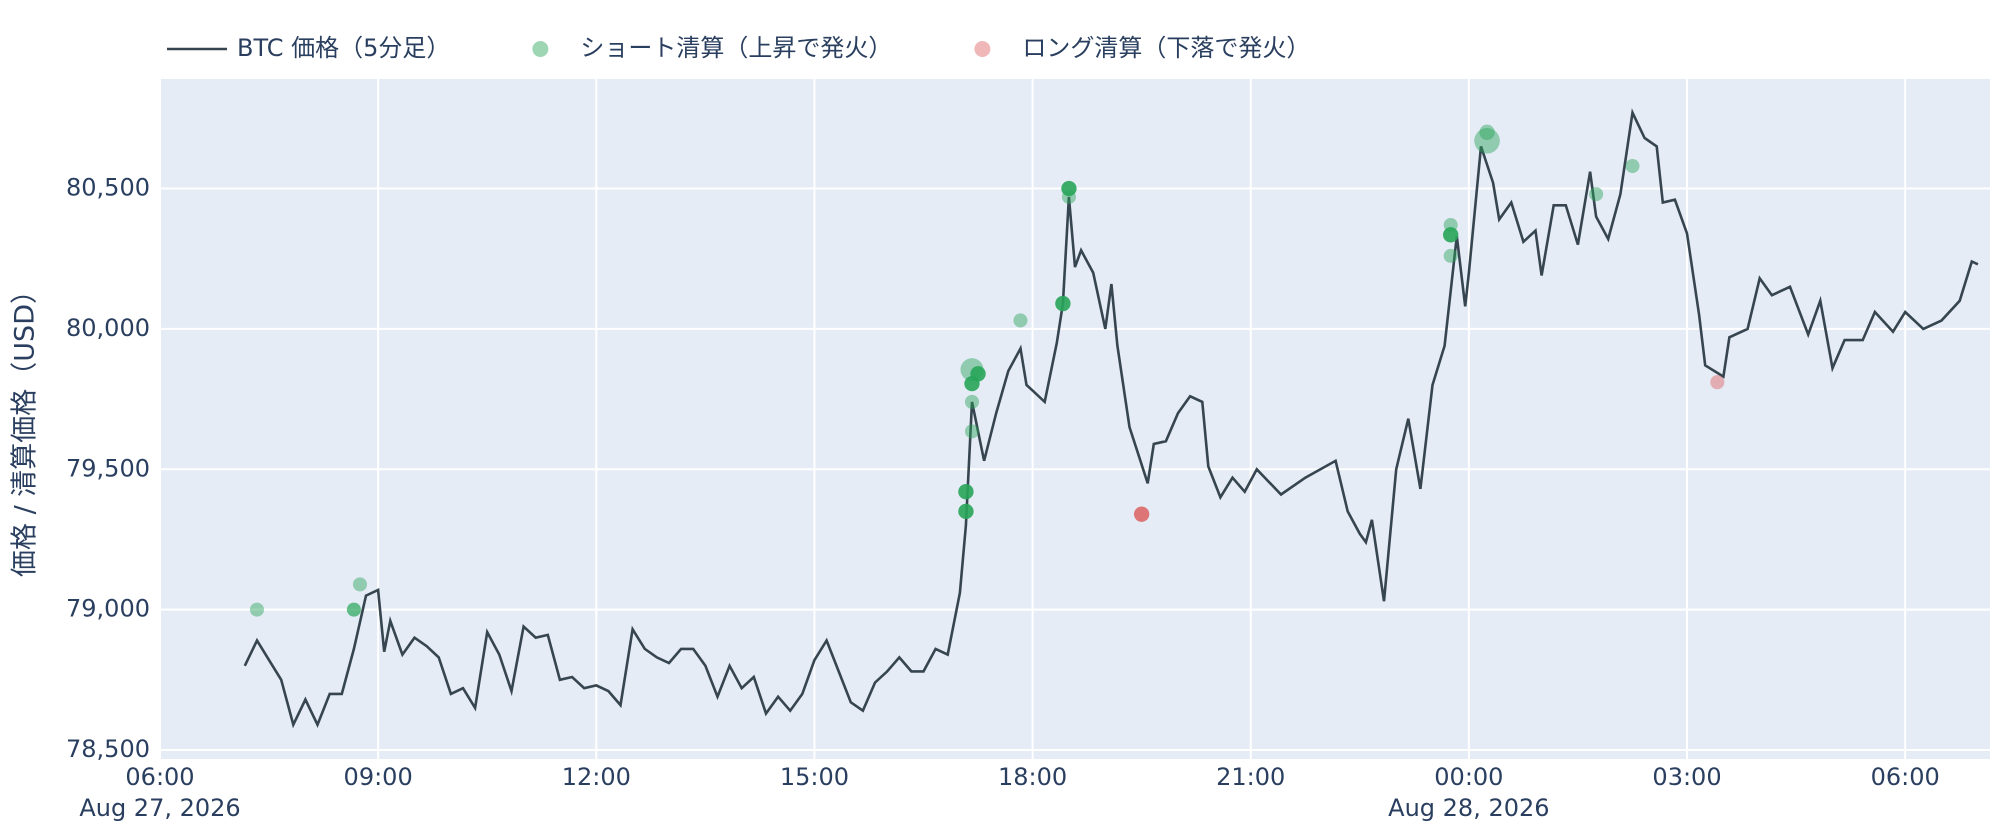 The width and height of the screenshot is (2000, 840). I want to click on y-tick-label: 79,000, so click(108, 609).